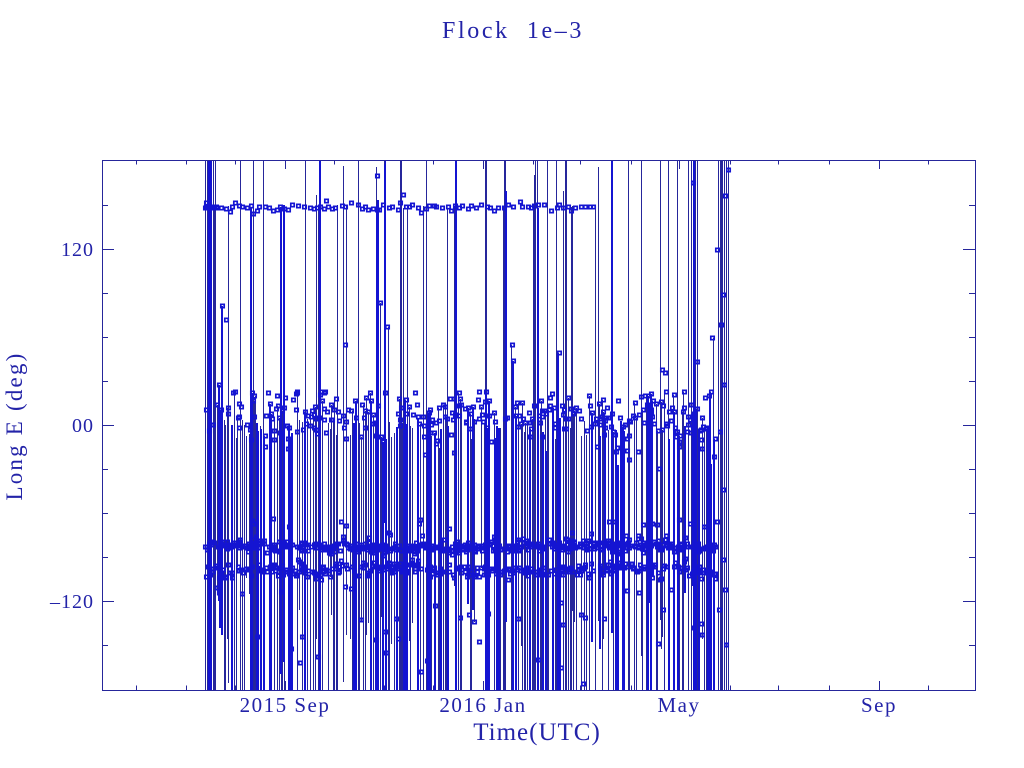 Image resolution: width=1024 pixels, height=768 pixels. I want to click on svg-text: 00, so click(83, 426).